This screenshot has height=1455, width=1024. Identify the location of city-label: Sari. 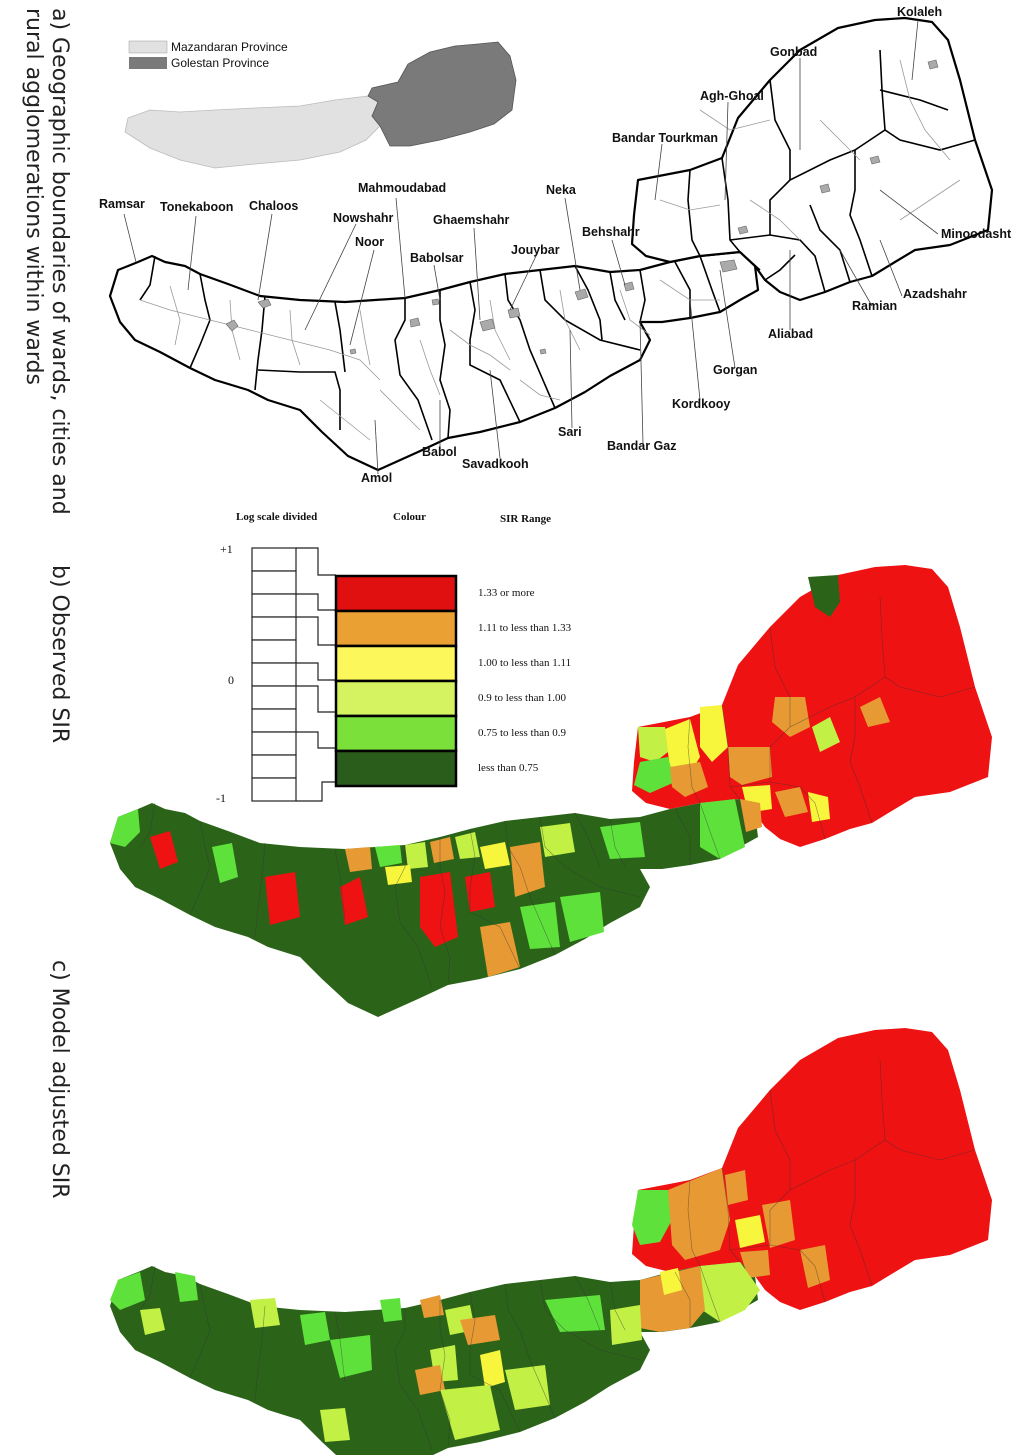
(570, 432).